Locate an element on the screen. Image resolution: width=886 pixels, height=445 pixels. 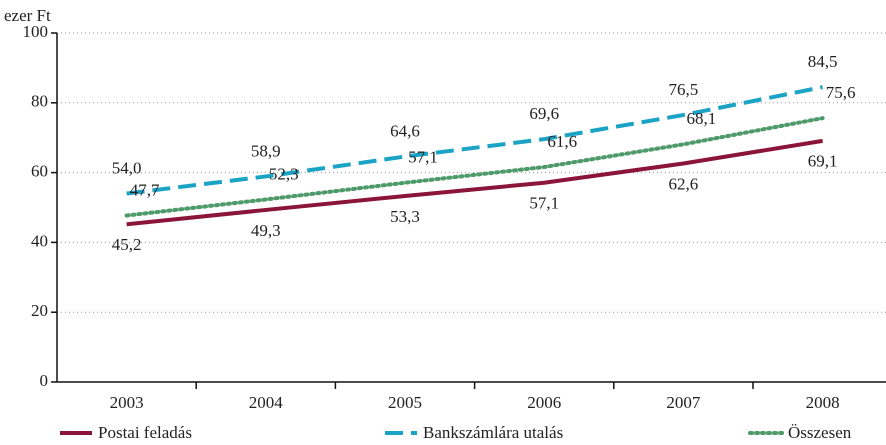
data-label: 84,5 is located at coordinates (823, 61).